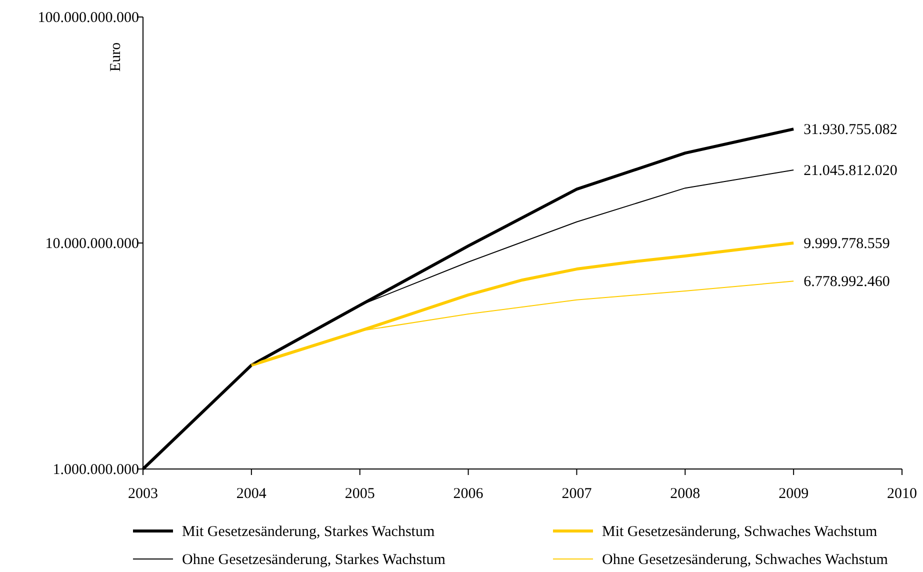 The image size is (923, 572). I want to click on y-axis-title: Euro, so click(116, 57).